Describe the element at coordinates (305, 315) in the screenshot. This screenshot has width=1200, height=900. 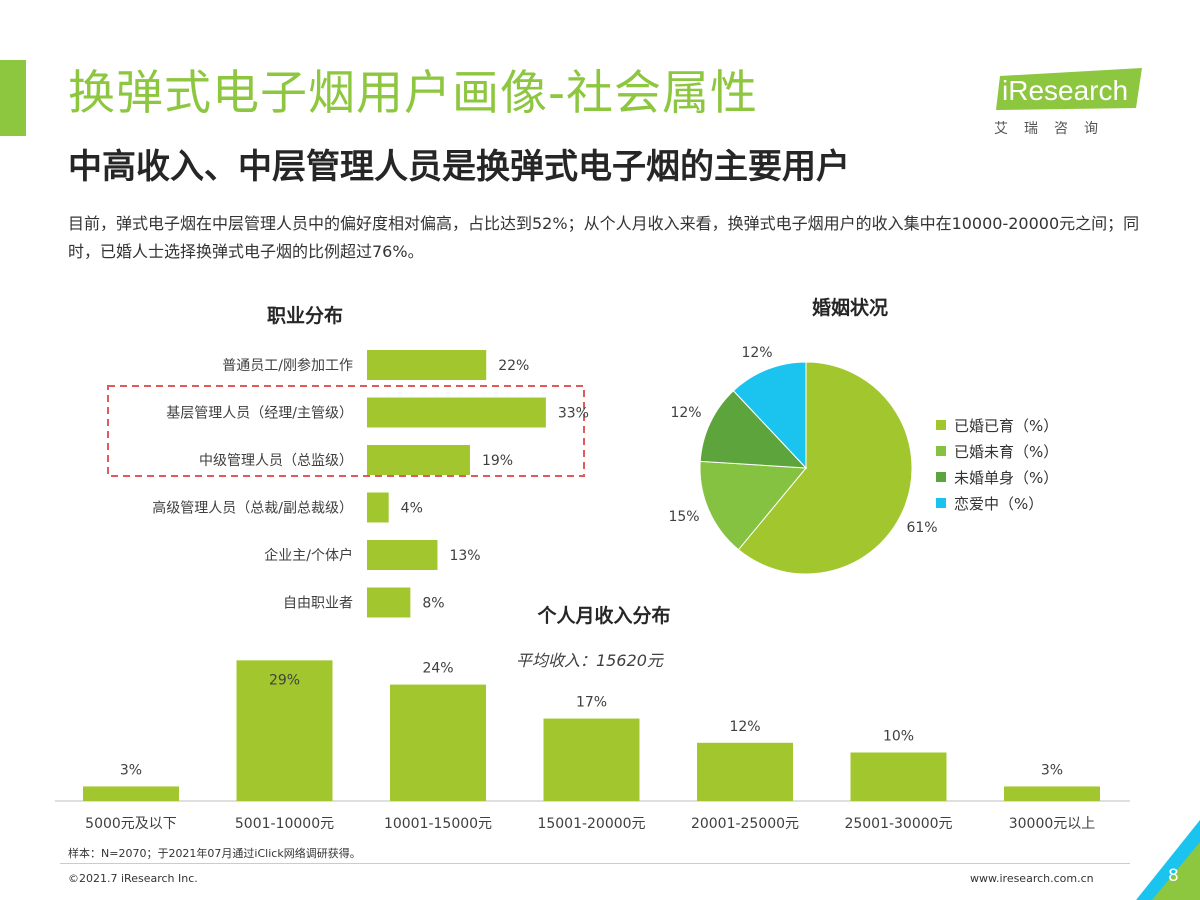
I see `occupation-chart-title: 职业分布` at that location.